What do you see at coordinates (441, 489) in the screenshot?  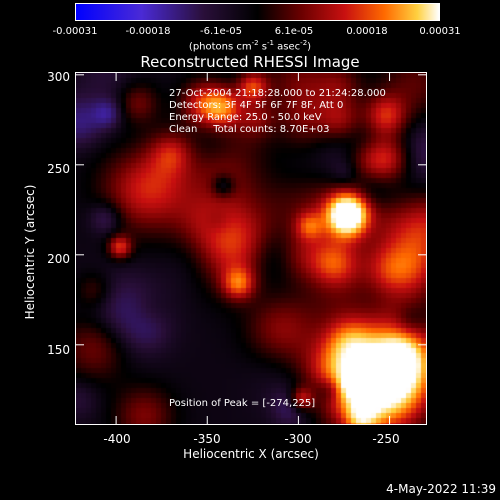 I see `date-stamp: 4-May-2022 11:39` at bounding box center [441, 489].